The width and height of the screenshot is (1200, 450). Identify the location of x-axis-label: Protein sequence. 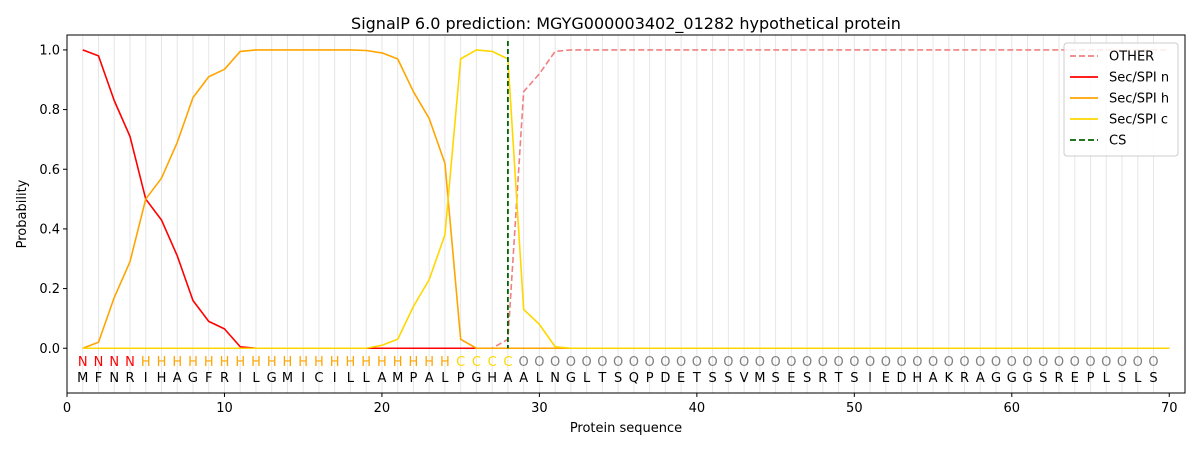
(626, 428).